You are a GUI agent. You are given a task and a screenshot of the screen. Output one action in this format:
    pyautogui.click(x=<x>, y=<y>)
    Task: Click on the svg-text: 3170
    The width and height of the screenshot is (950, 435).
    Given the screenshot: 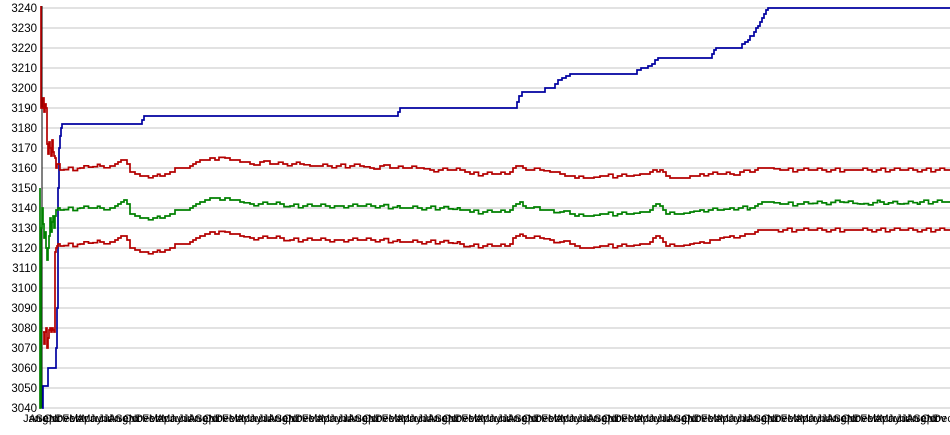 What is the action you would take?
    pyautogui.click(x=24, y=149)
    